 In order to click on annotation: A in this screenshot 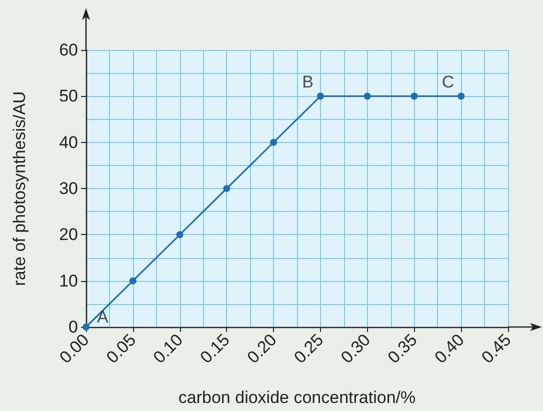, I will do `click(103, 317)`.